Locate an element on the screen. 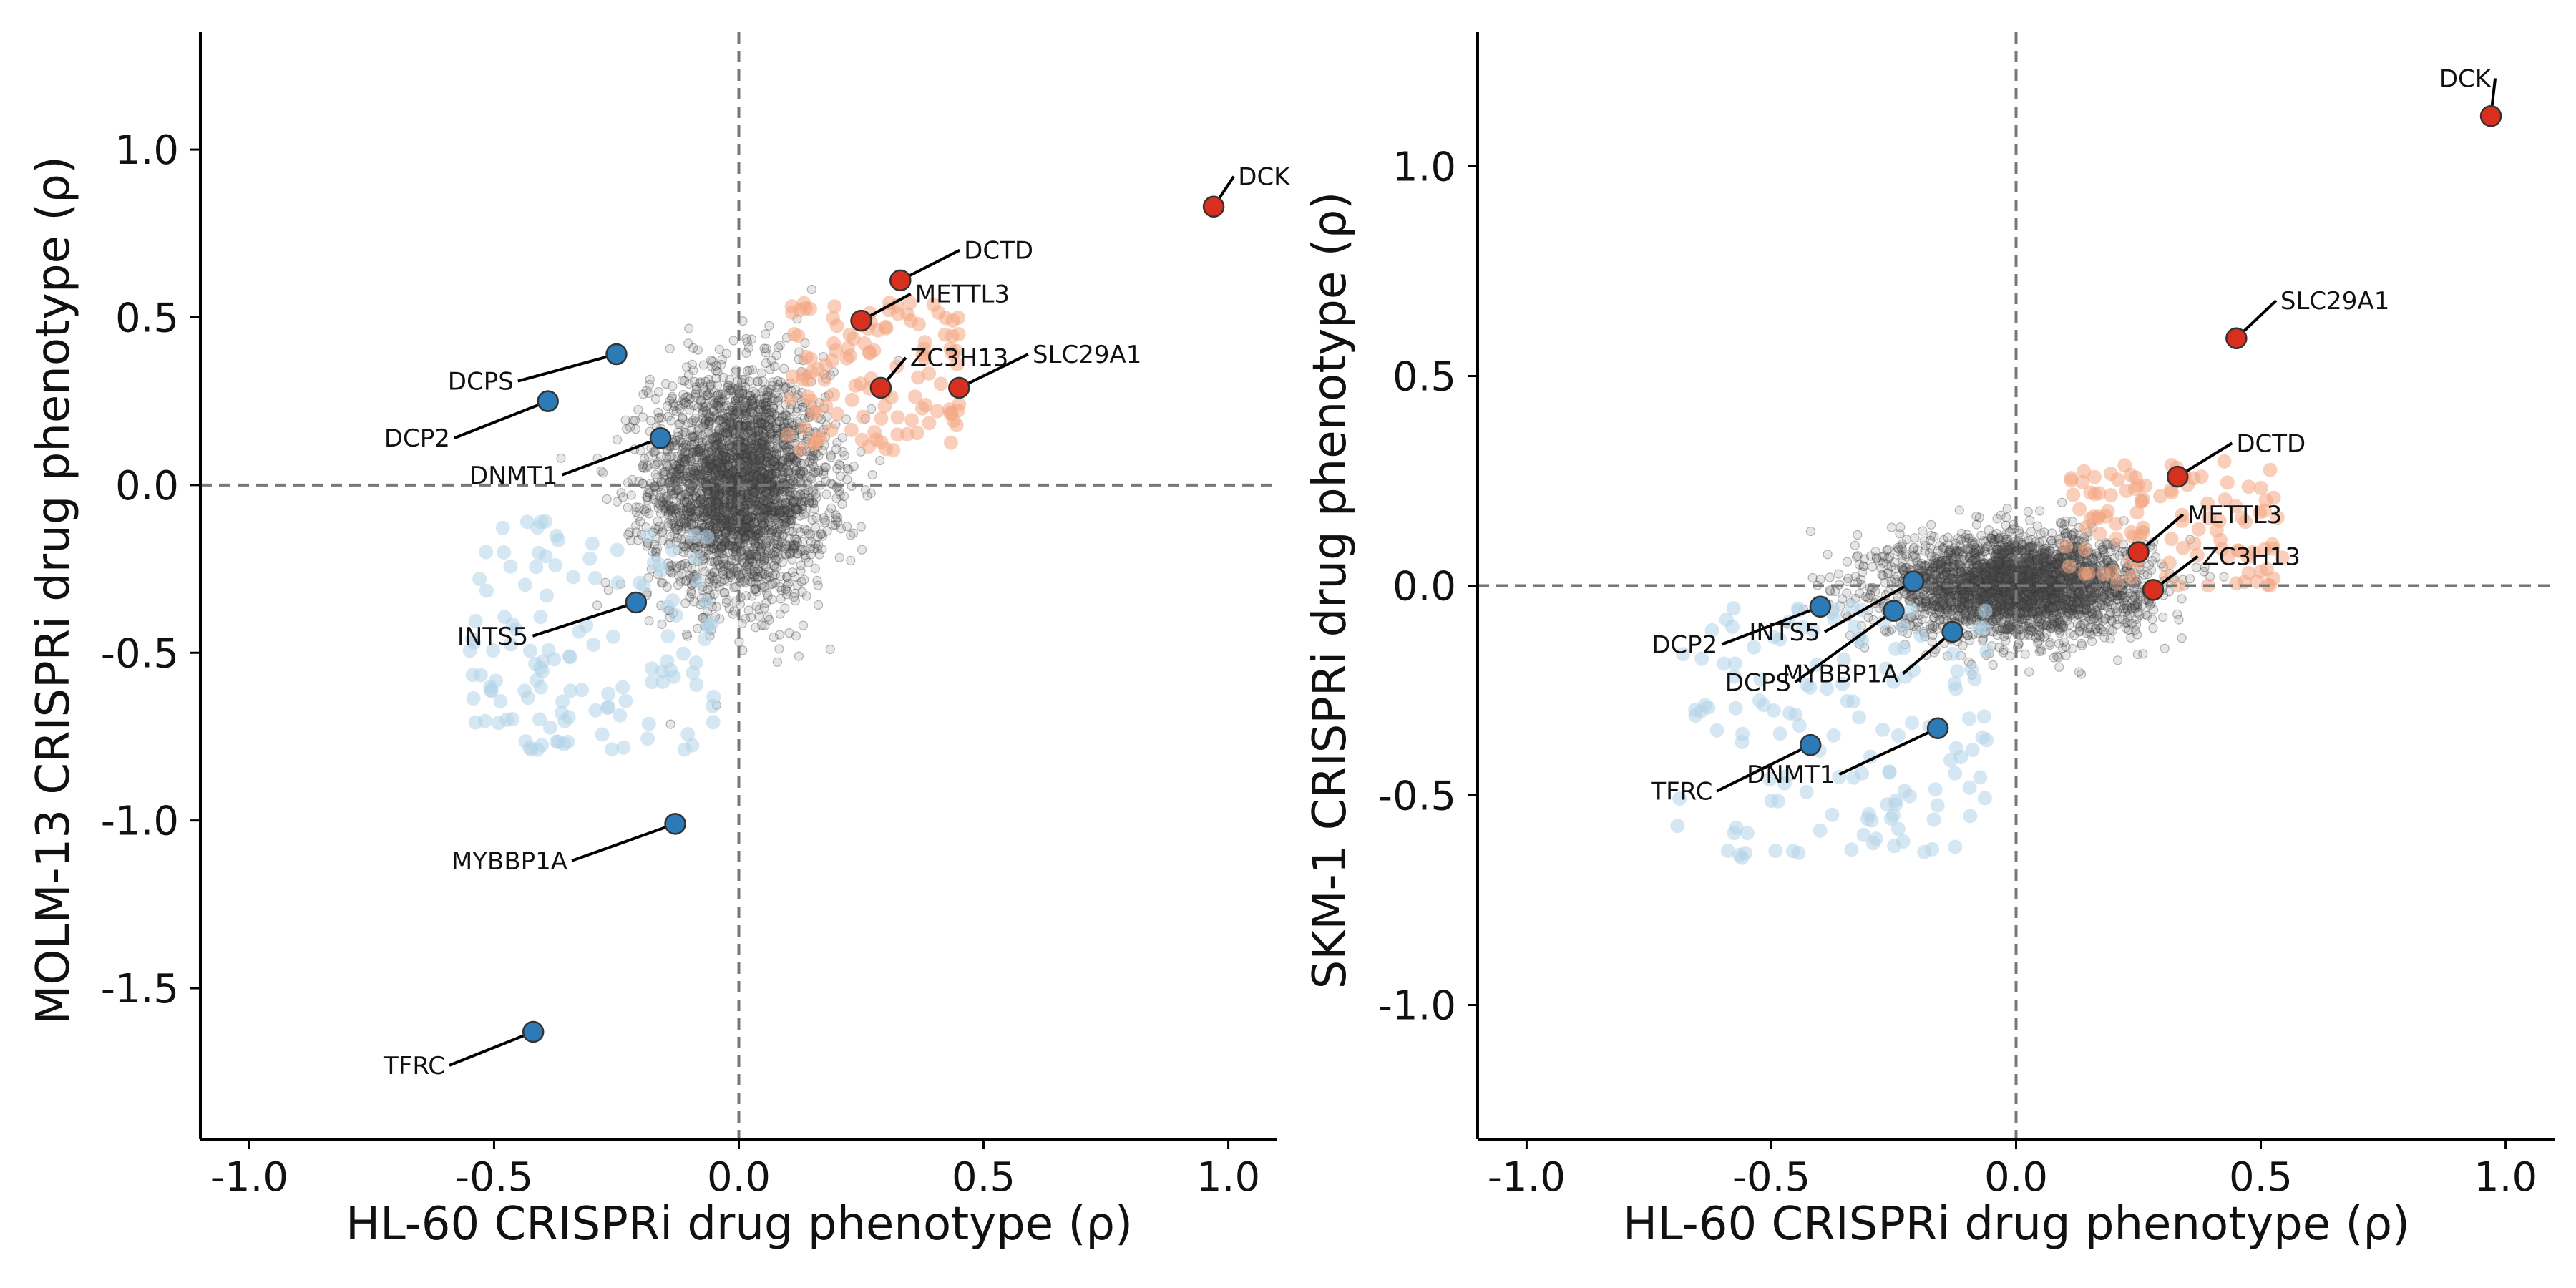 This screenshot has width=2576, height=1288. gene-point-tfrc is located at coordinates (533, 1031).